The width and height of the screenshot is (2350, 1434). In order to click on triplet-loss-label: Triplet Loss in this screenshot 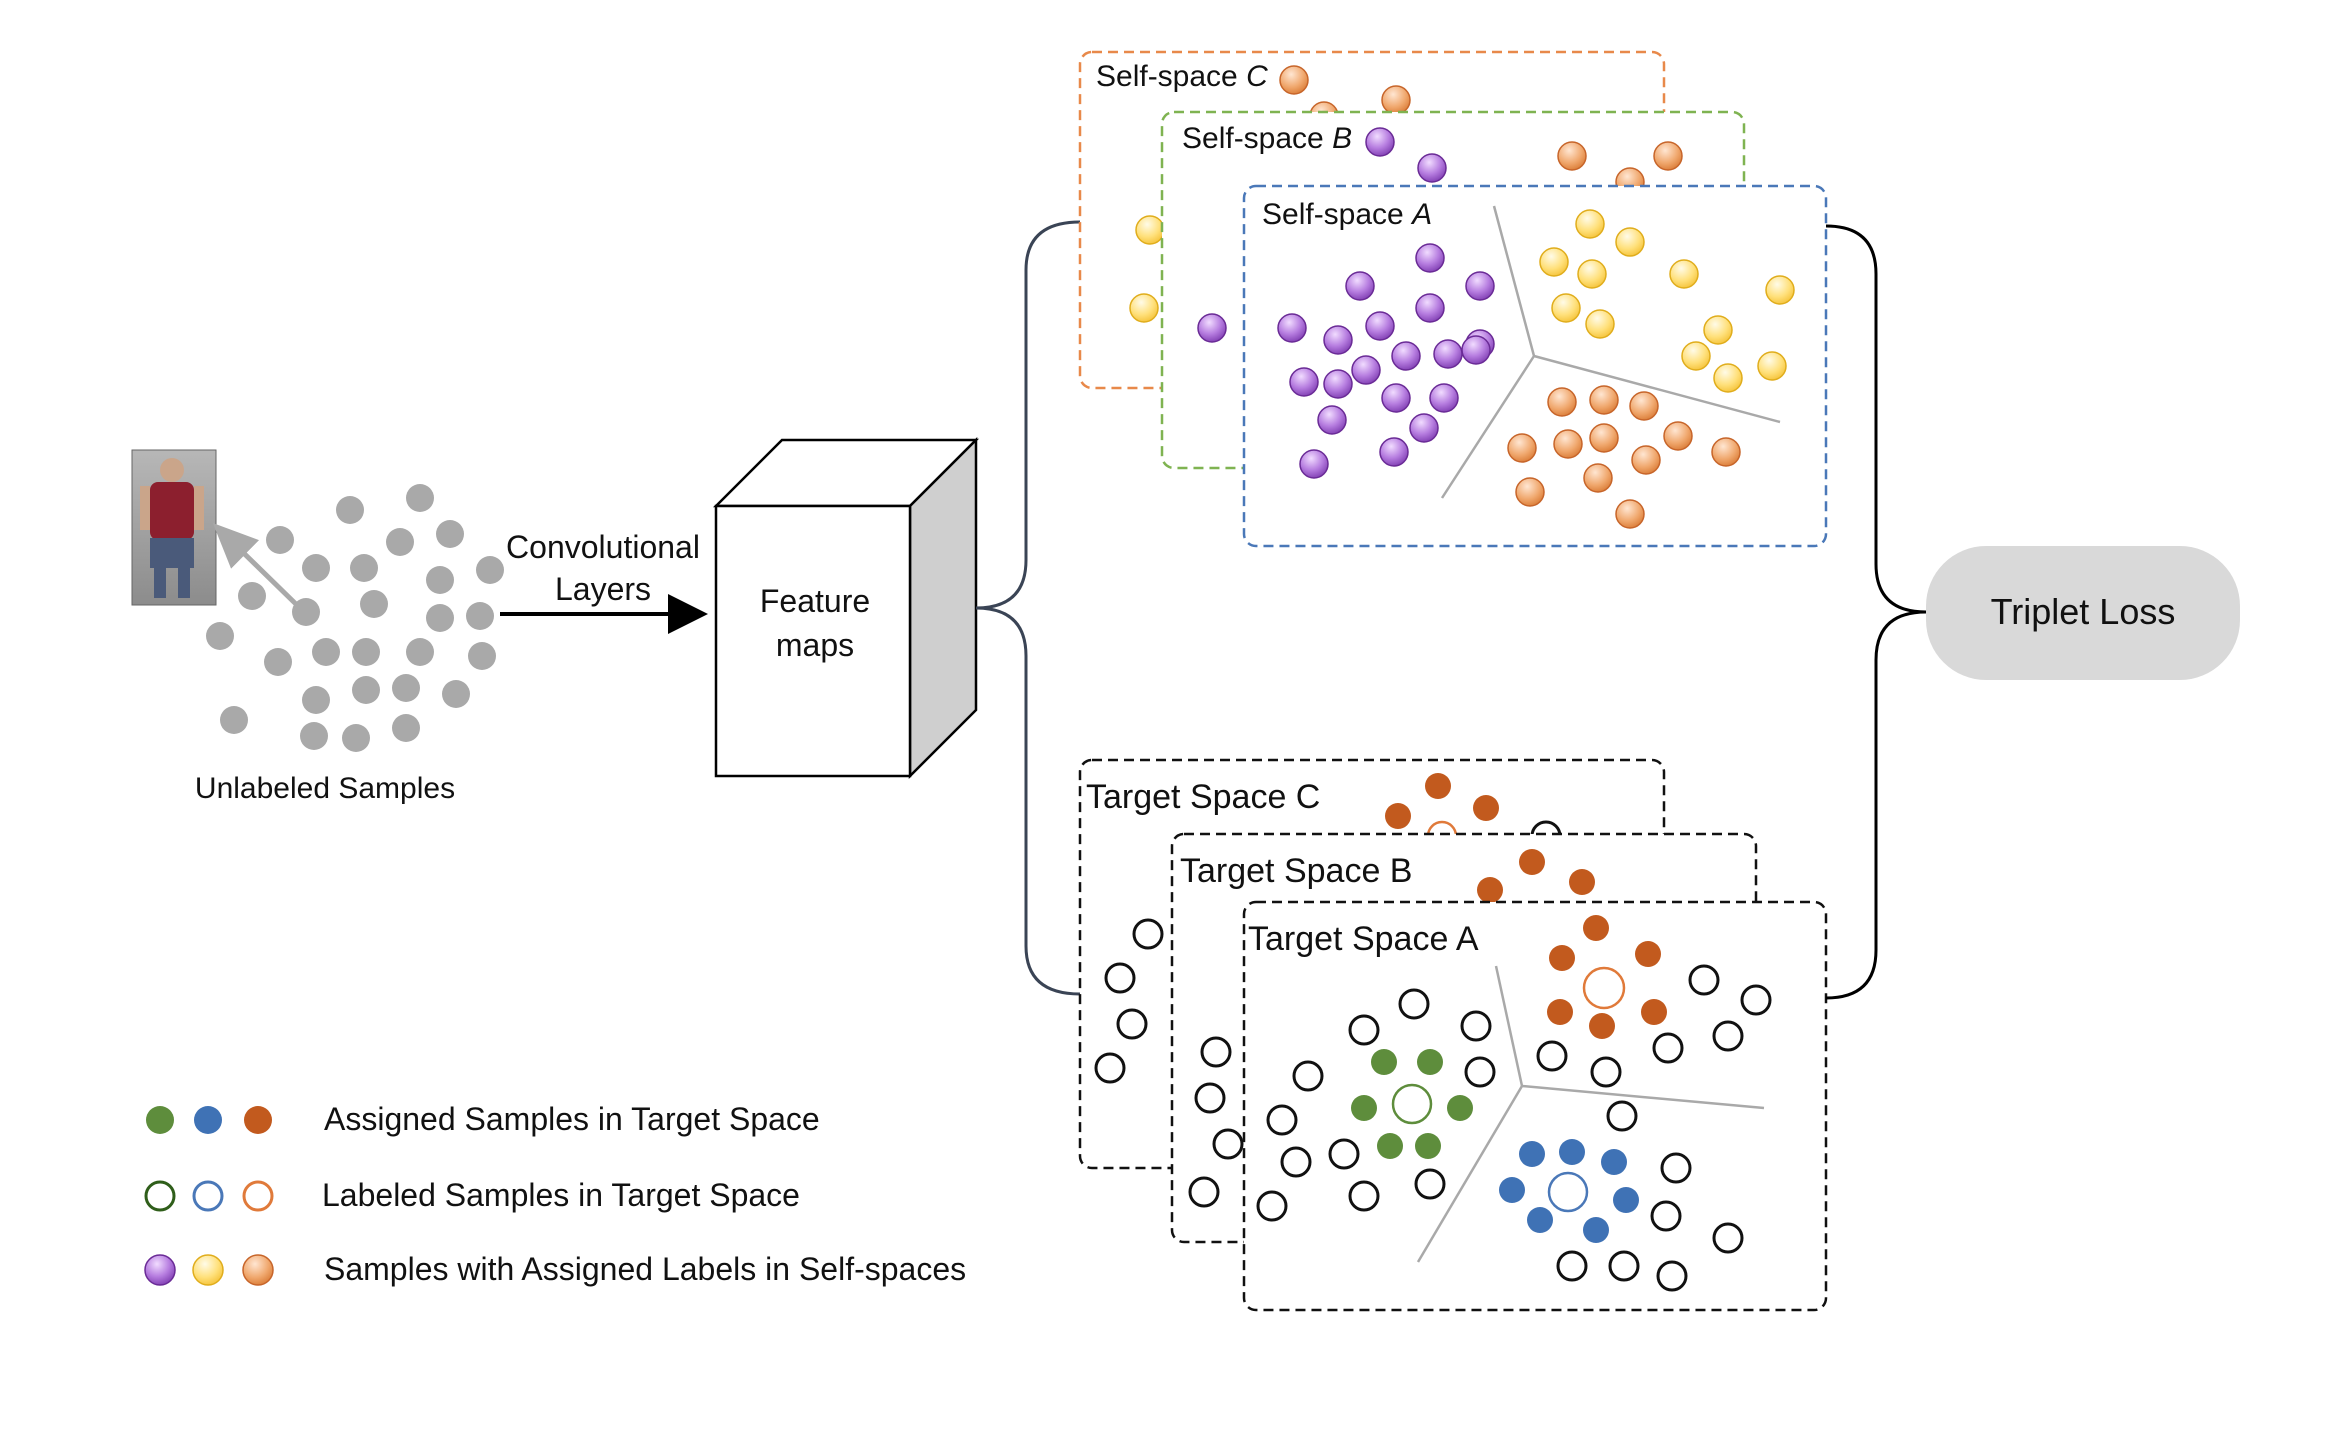, I will do `click(2083, 611)`.